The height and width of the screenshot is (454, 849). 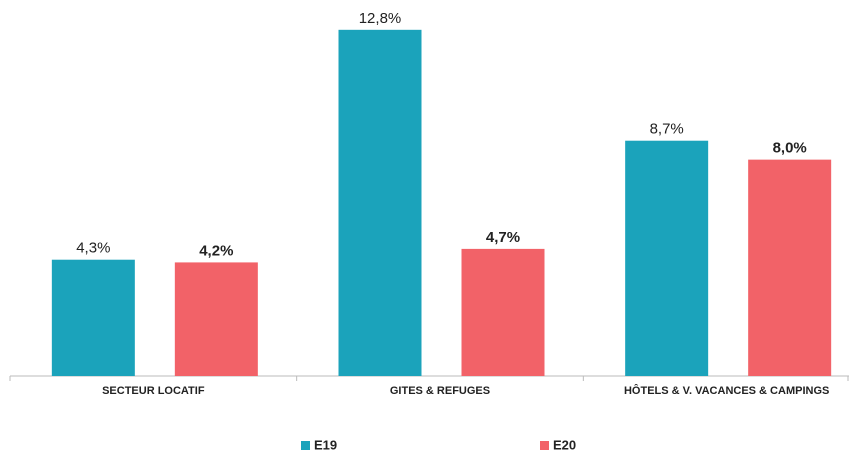 What do you see at coordinates (726, 390) in the screenshot?
I see `x-tick-label: HÔTELS & V. VACANCES & CAMPINGS` at bounding box center [726, 390].